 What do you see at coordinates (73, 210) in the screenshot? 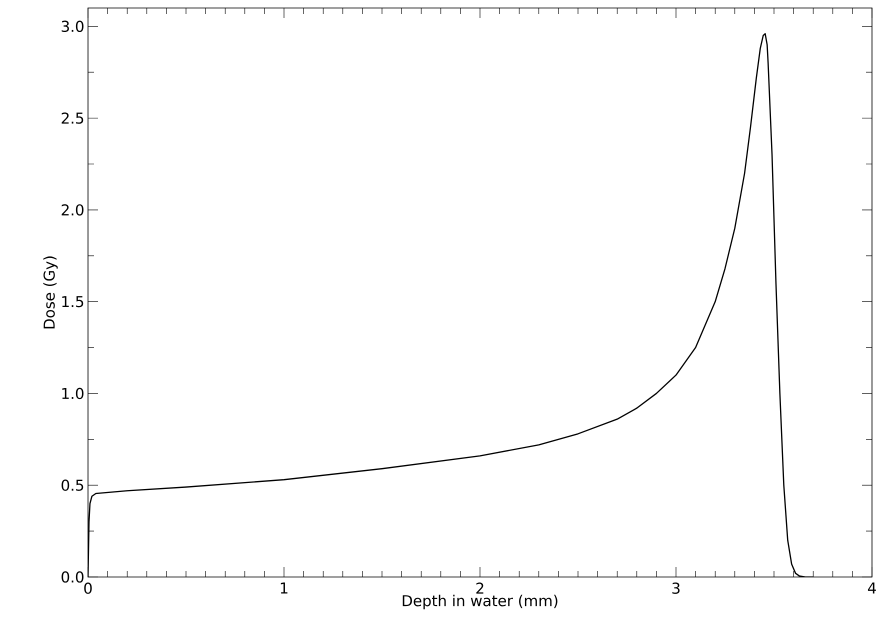
I see `y-tick-label: 2.0` at bounding box center [73, 210].